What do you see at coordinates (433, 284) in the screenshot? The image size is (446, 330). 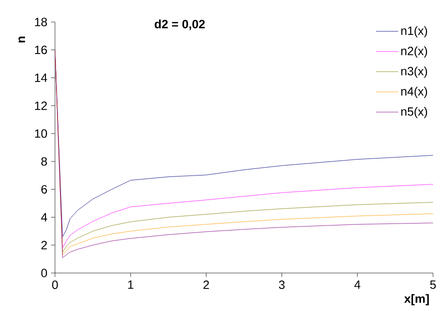 I see `x-tick-label: 5` at bounding box center [433, 284].